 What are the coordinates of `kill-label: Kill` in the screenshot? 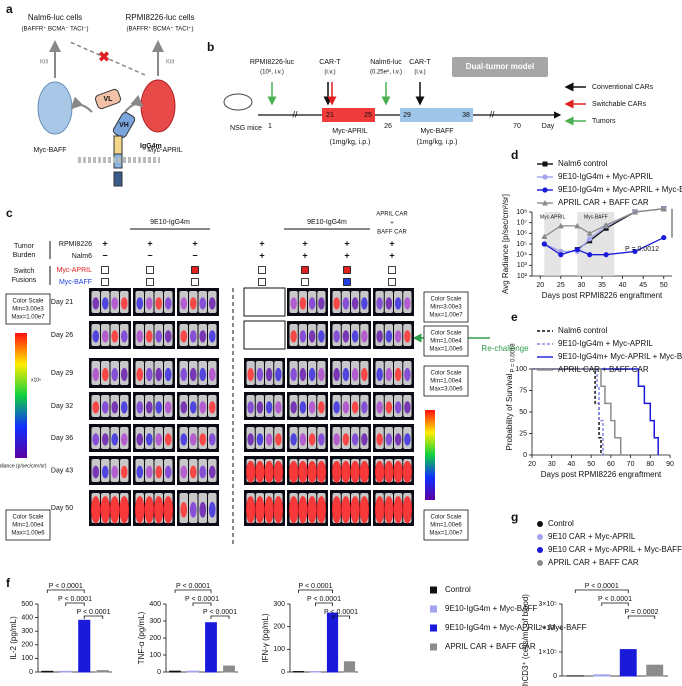 It's located at (170, 63).